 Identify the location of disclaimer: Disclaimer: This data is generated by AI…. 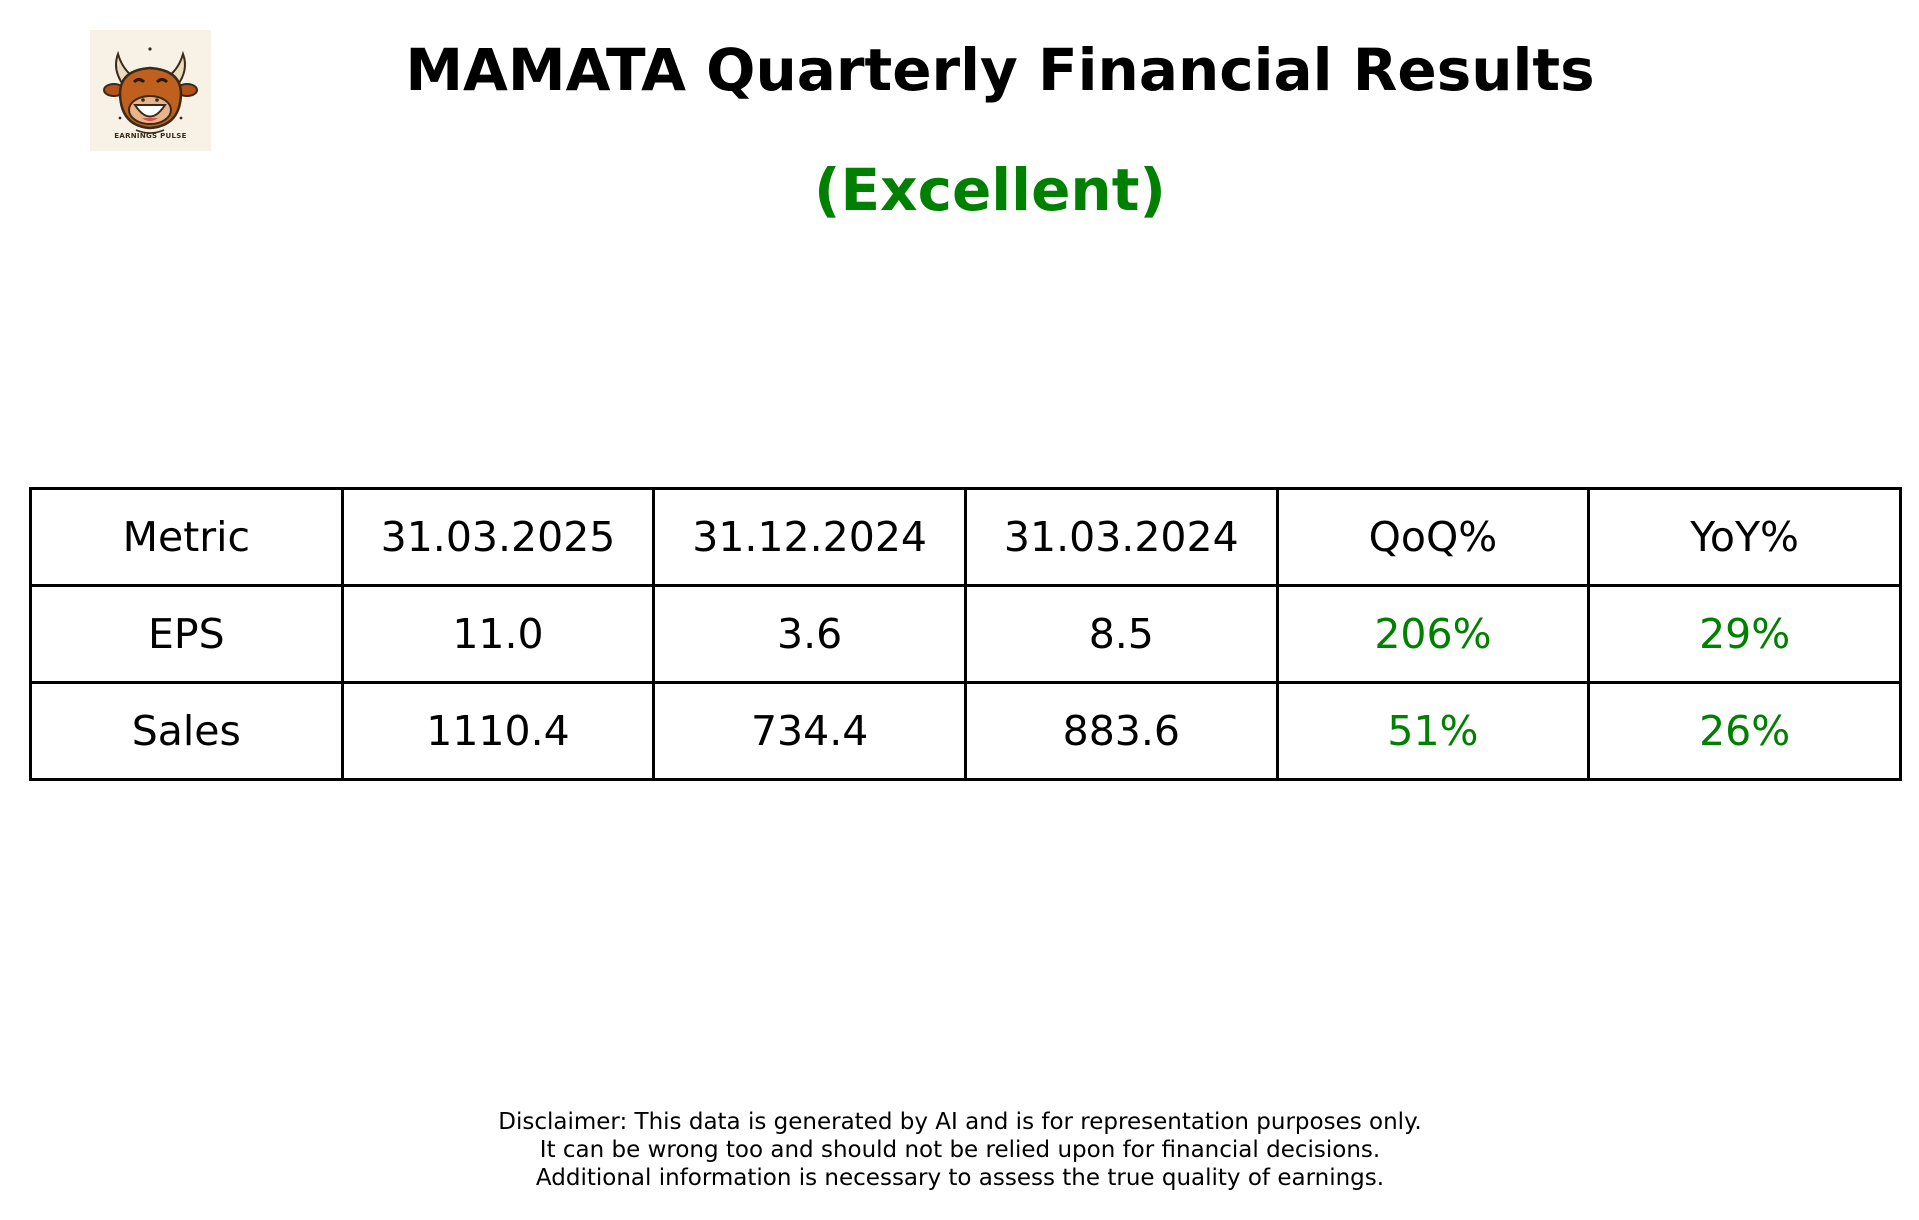
(960, 1150).